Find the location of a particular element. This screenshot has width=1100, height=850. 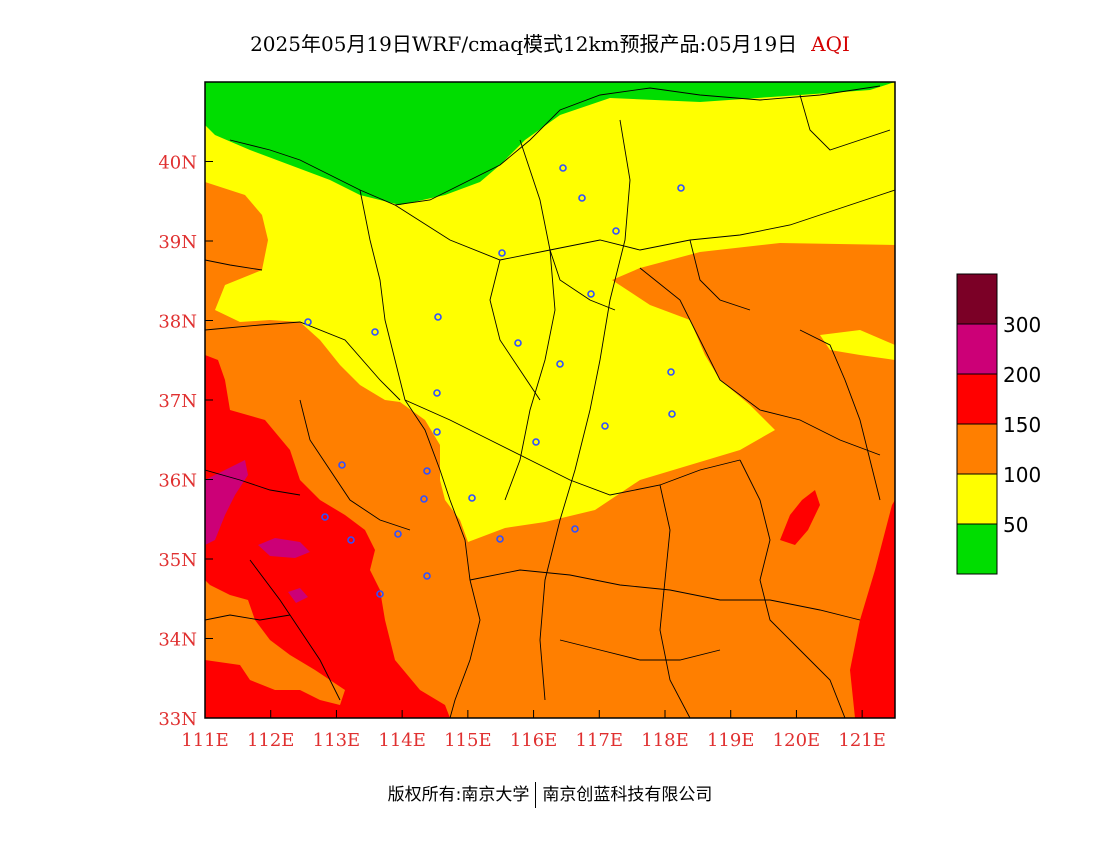

lat-tick-label: 33N is located at coordinates (177, 719).